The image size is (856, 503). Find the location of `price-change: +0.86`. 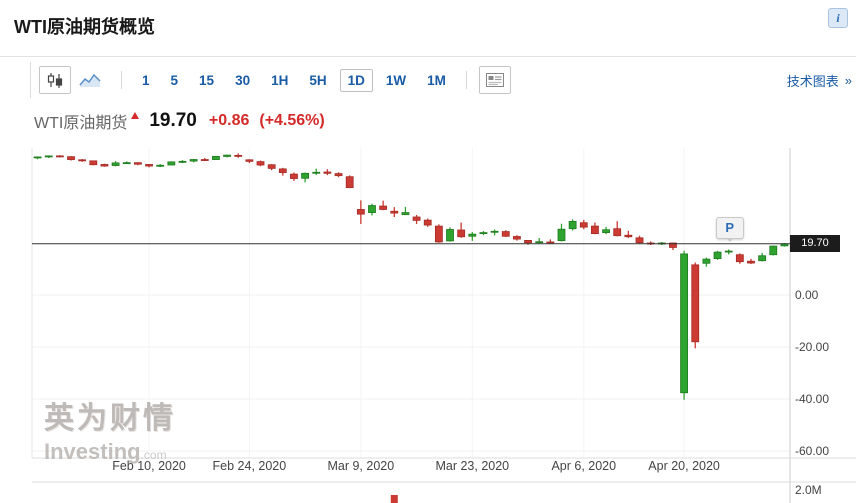

price-change: +0.86 is located at coordinates (229, 120).